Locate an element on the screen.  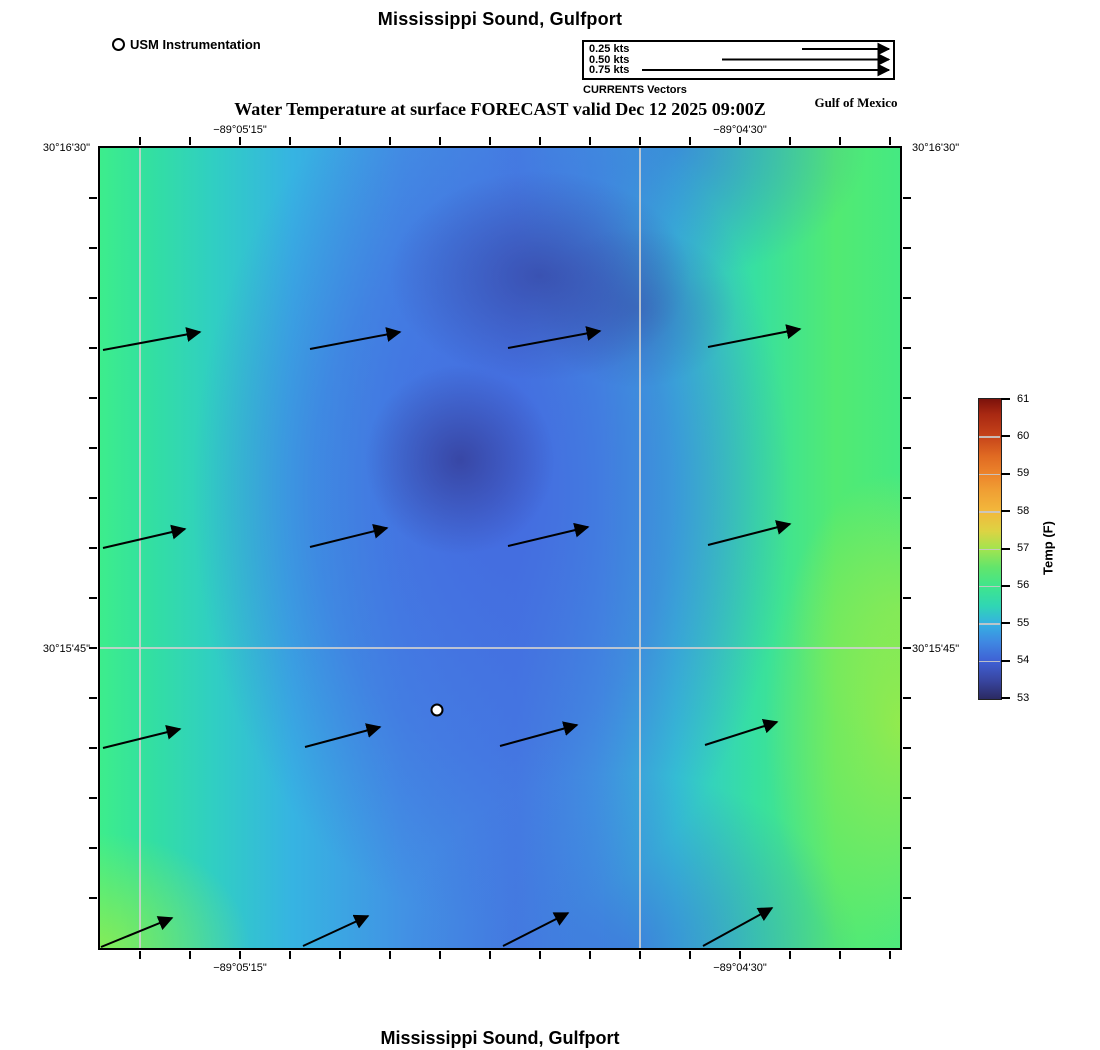
colorbar-tick-label: 57 is located at coordinates (1023, 548).